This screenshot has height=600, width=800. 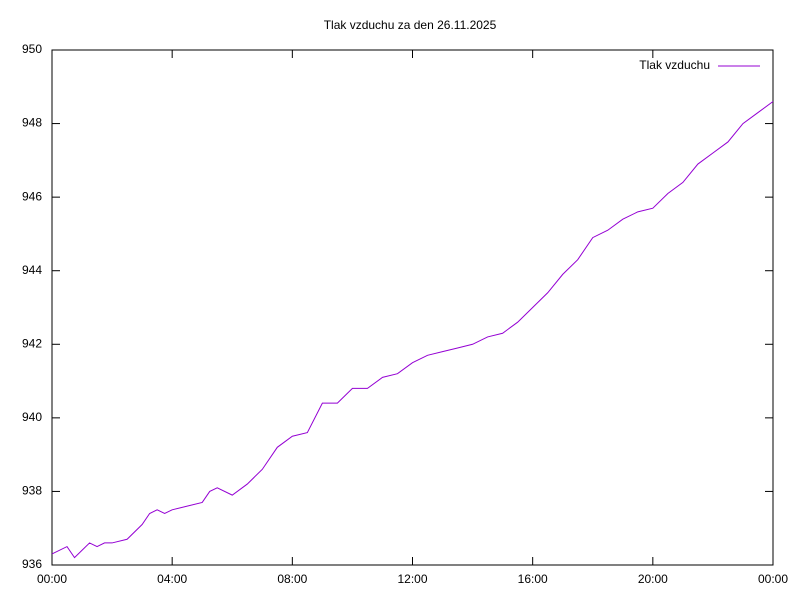 I want to click on y-tick-label: 936, so click(x=32, y=564).